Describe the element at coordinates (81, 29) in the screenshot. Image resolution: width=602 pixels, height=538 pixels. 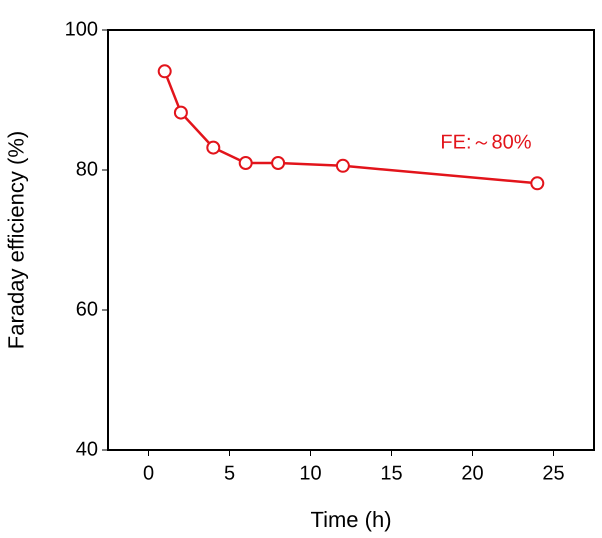
I see `y-tick-label: 100` at that location.